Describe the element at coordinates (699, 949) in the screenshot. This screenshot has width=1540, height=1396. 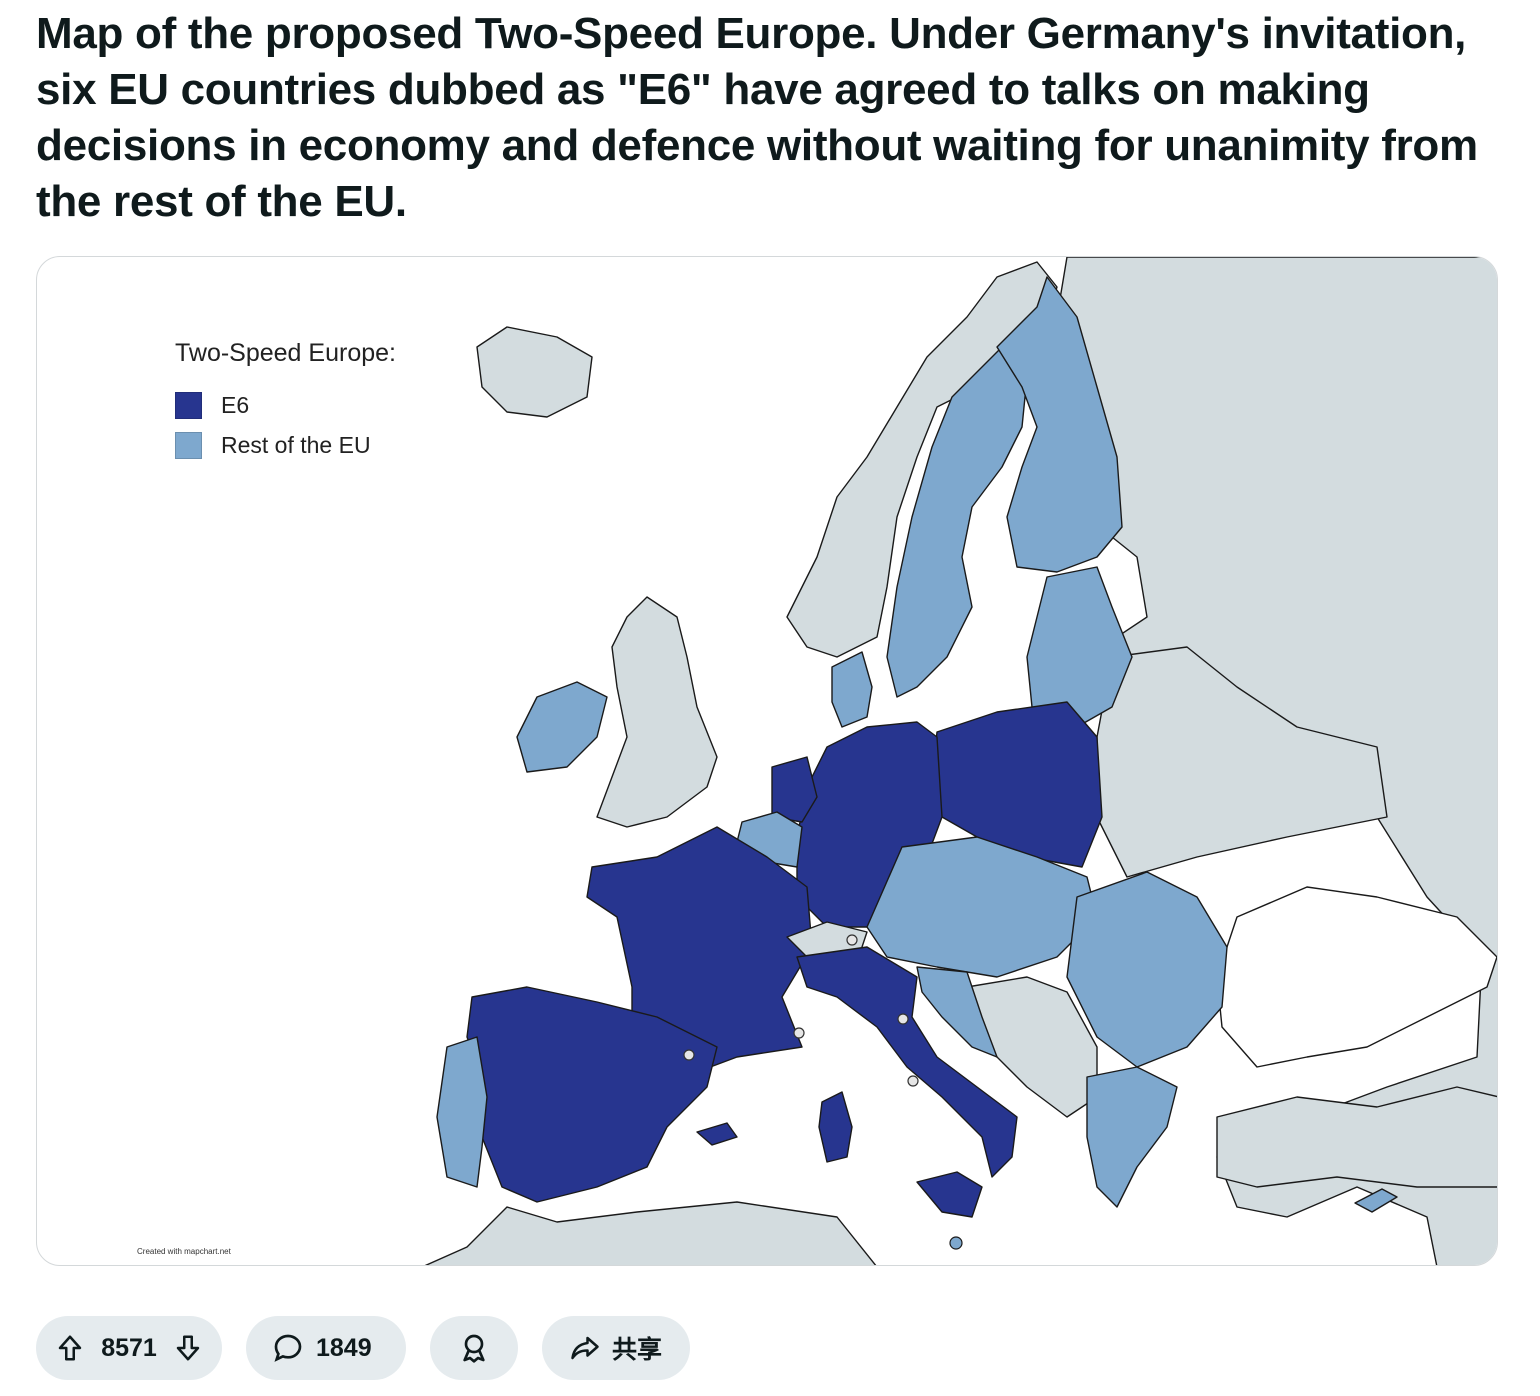
I see `france-region` at that location.